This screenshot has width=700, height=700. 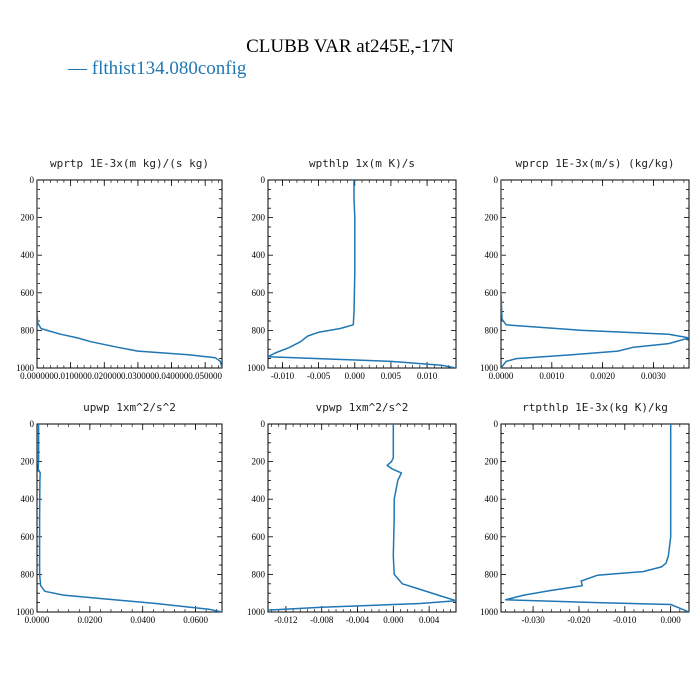 I want to click on x-tick-label: 0.040000, so click(x=172, y=376).